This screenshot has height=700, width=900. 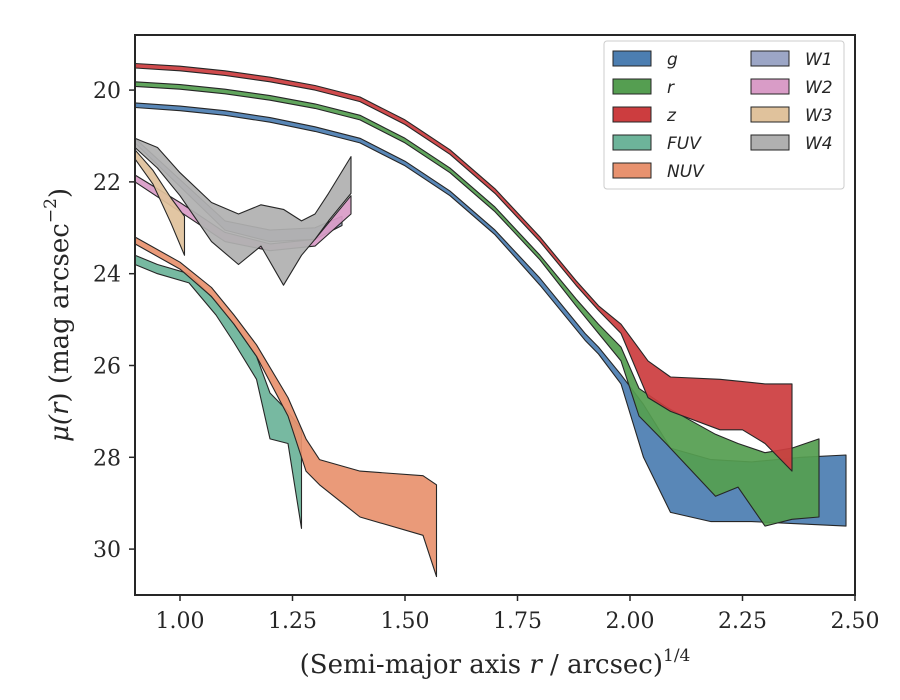 What do you see at coordinates (107, 458) in the screenshot?
I see `y-tick-label: 28` at bounding box center [107, 458].